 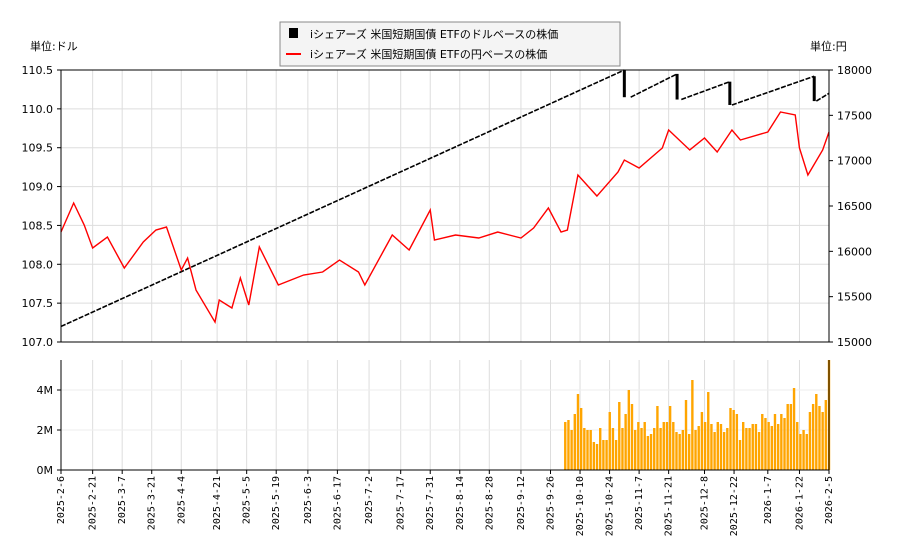 What do you see at coordinates (308, 500) in the screenshot?
I see `x-tick-label: 2025-6-3` at bounding box center [308, 500].